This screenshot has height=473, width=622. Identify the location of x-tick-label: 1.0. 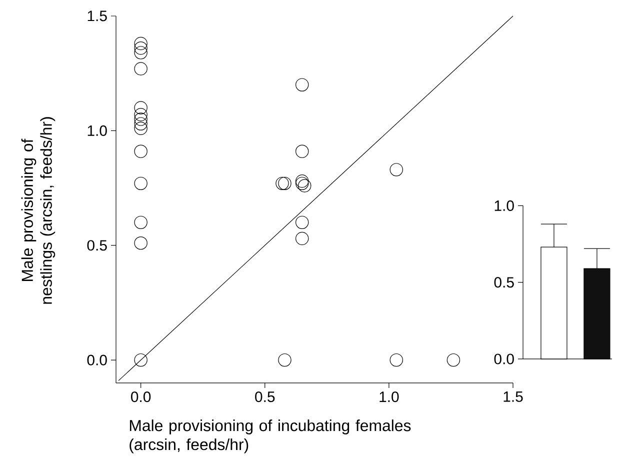
(389, 397).